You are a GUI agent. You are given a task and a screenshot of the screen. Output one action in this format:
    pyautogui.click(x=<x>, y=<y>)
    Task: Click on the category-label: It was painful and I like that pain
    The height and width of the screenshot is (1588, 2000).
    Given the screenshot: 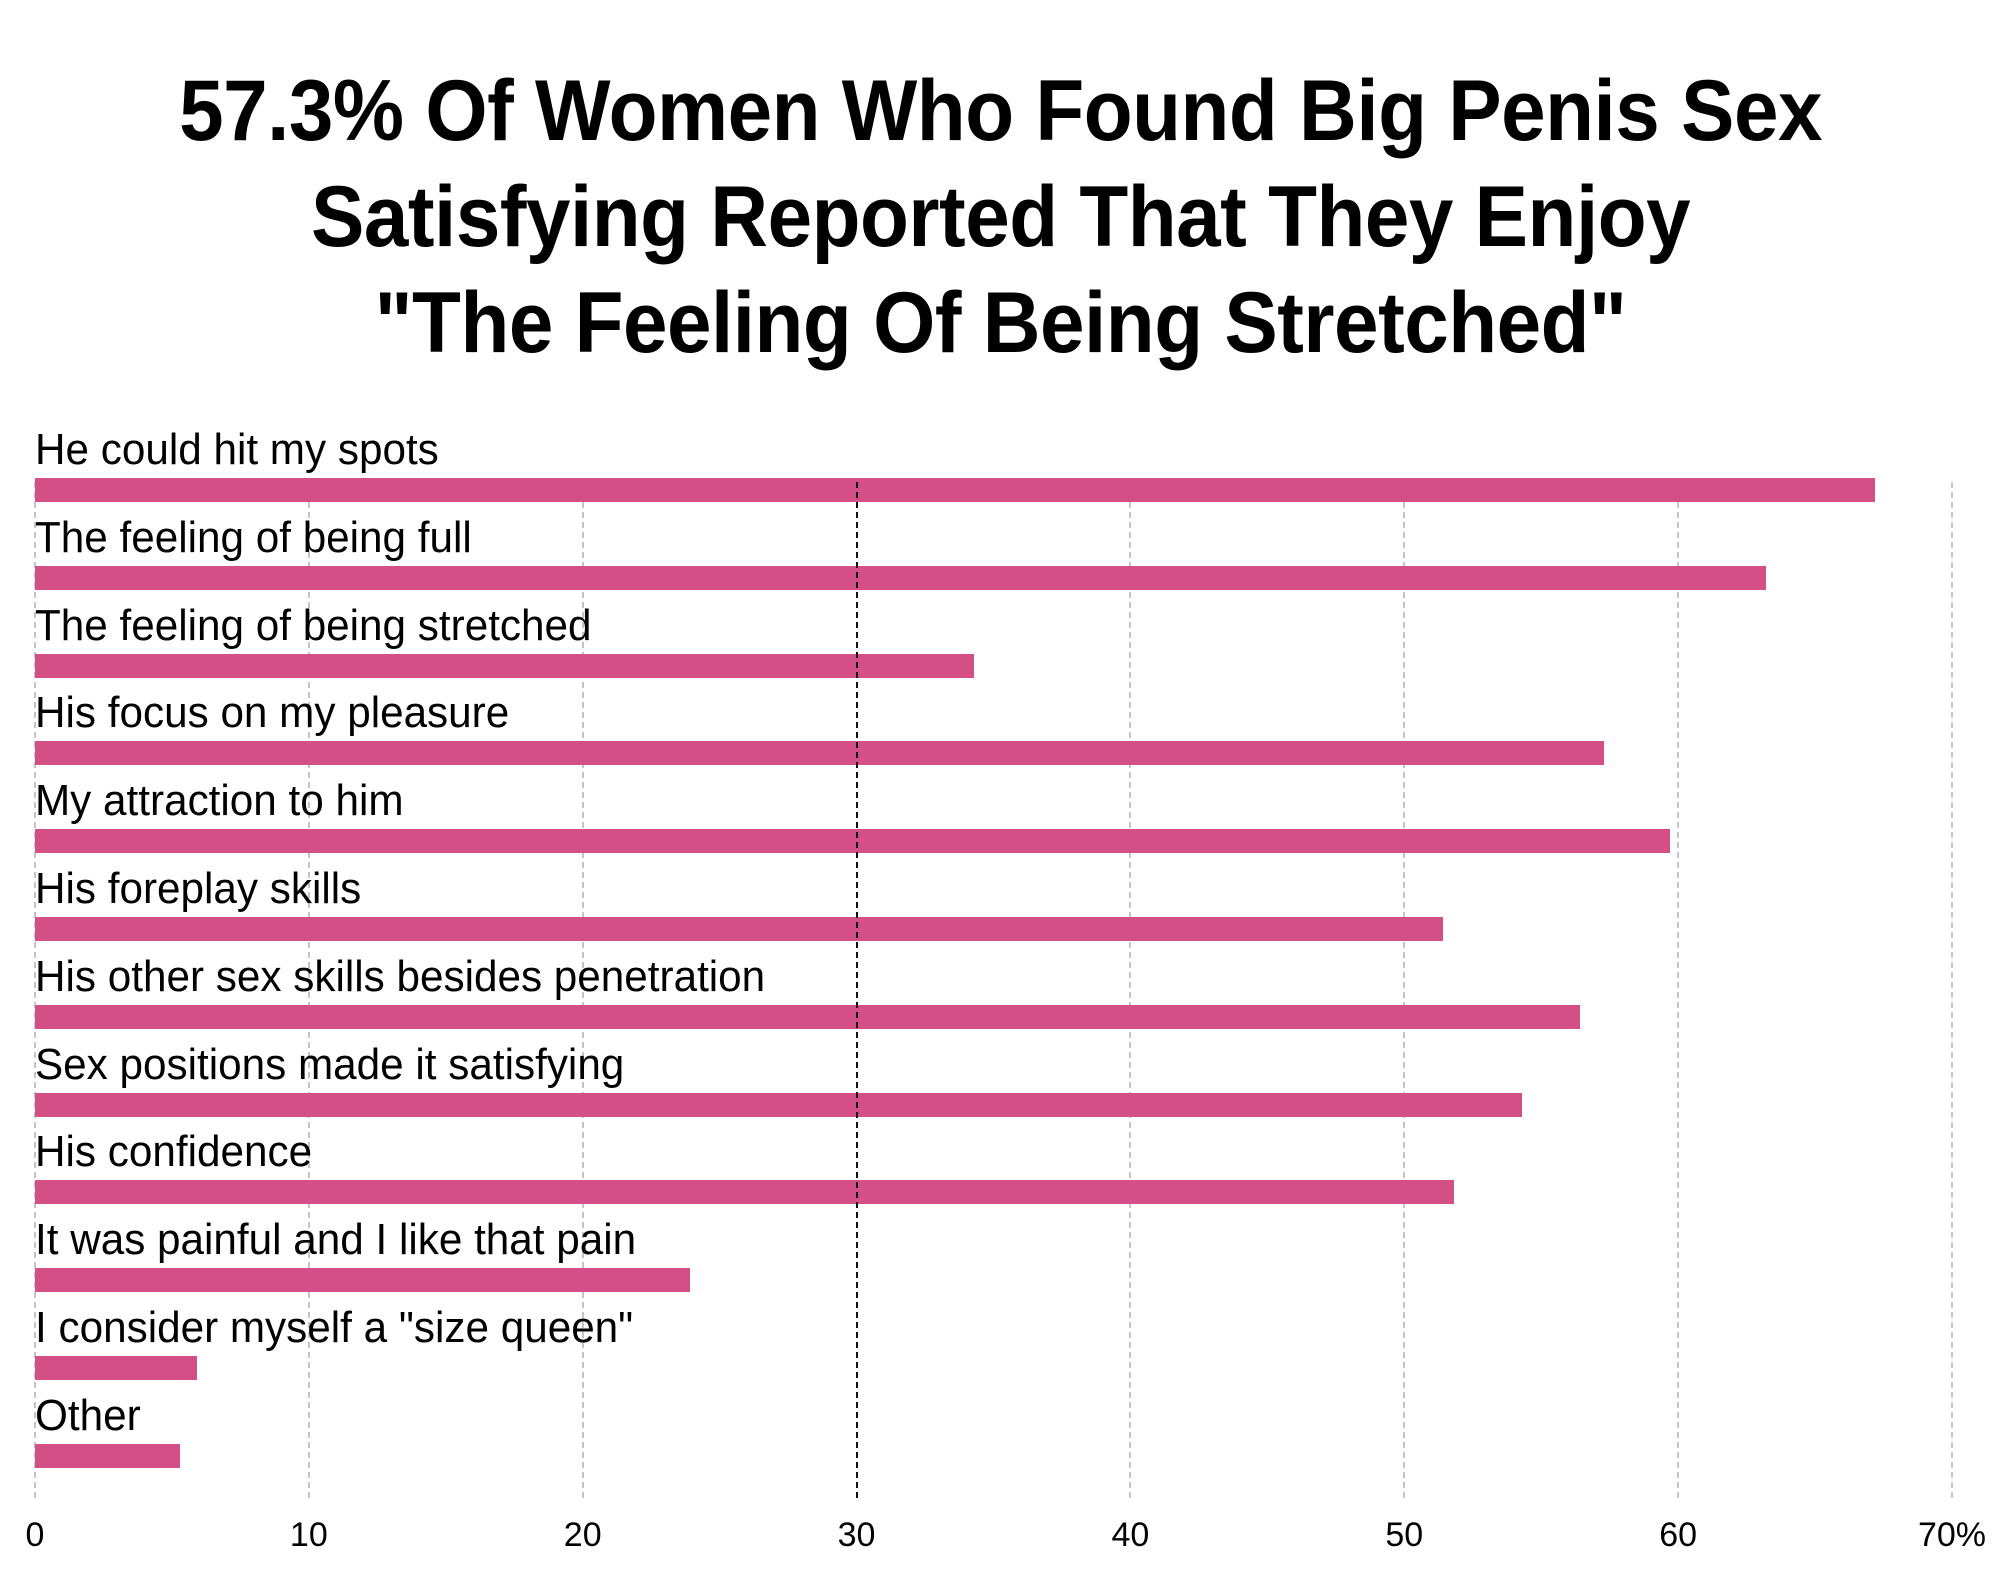 What is the action you would take?
    pyautogui.click(x=336, y=1240)
    